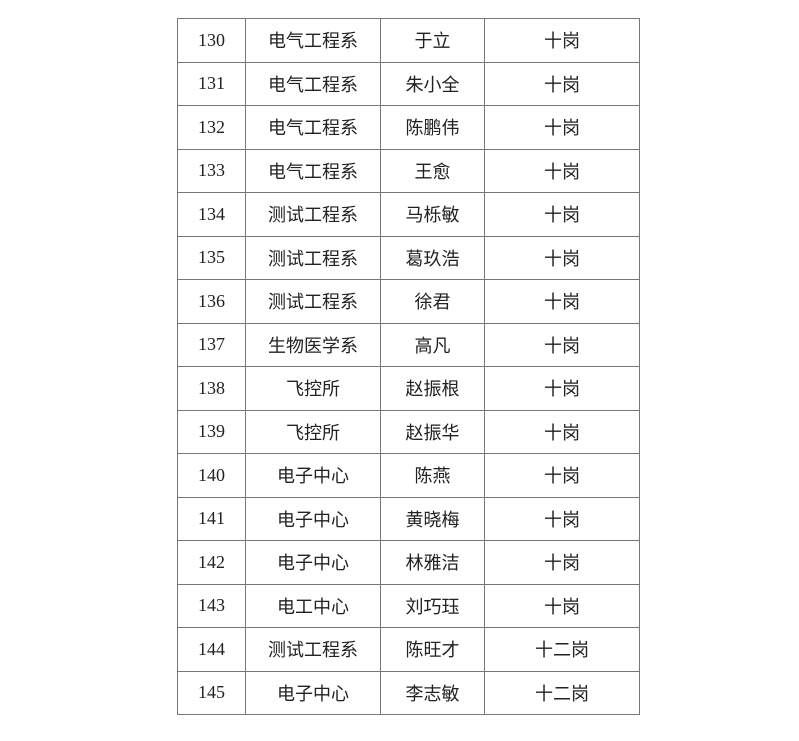 Image resolution: width=799 pixels, height=741 pixels. Describe the element at coordinates (211, 431) in the screenshot. I see `row-number-cell: 139` at that location.